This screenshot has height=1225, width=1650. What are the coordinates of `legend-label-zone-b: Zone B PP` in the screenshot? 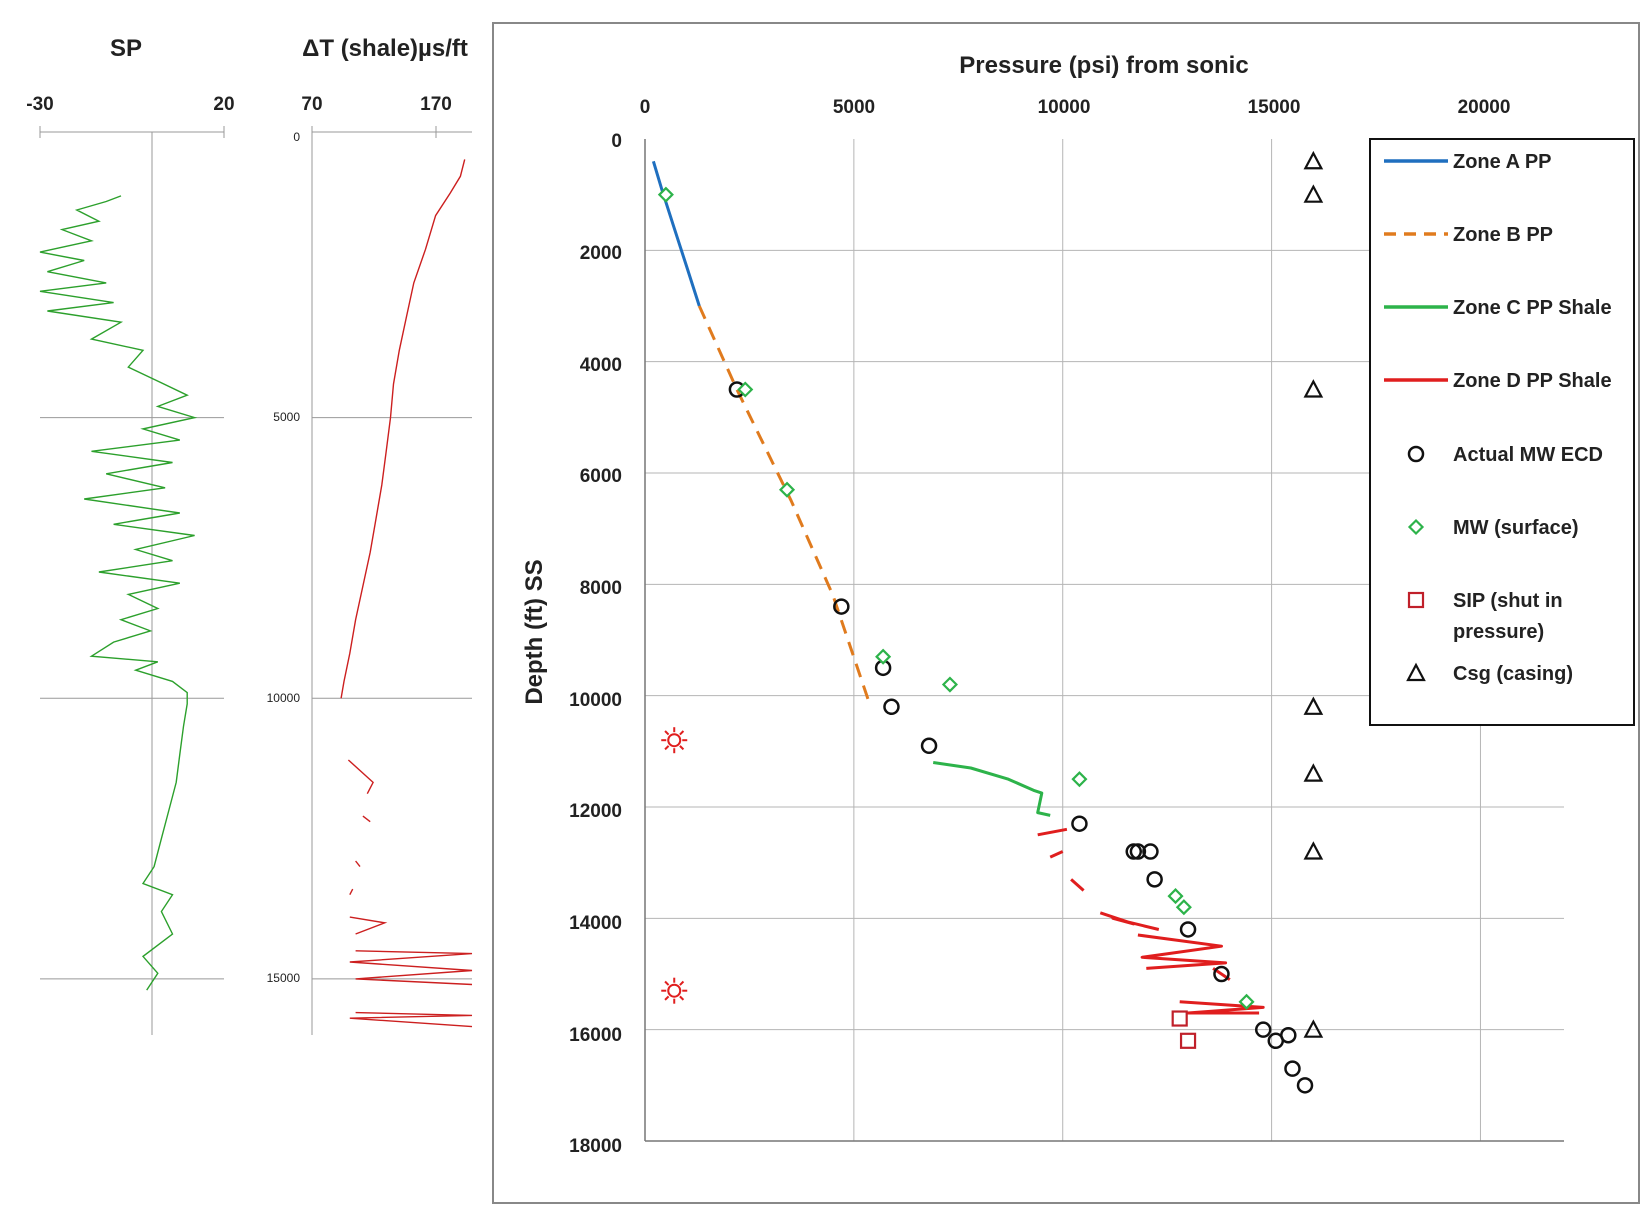 It's located at (1503, 235).